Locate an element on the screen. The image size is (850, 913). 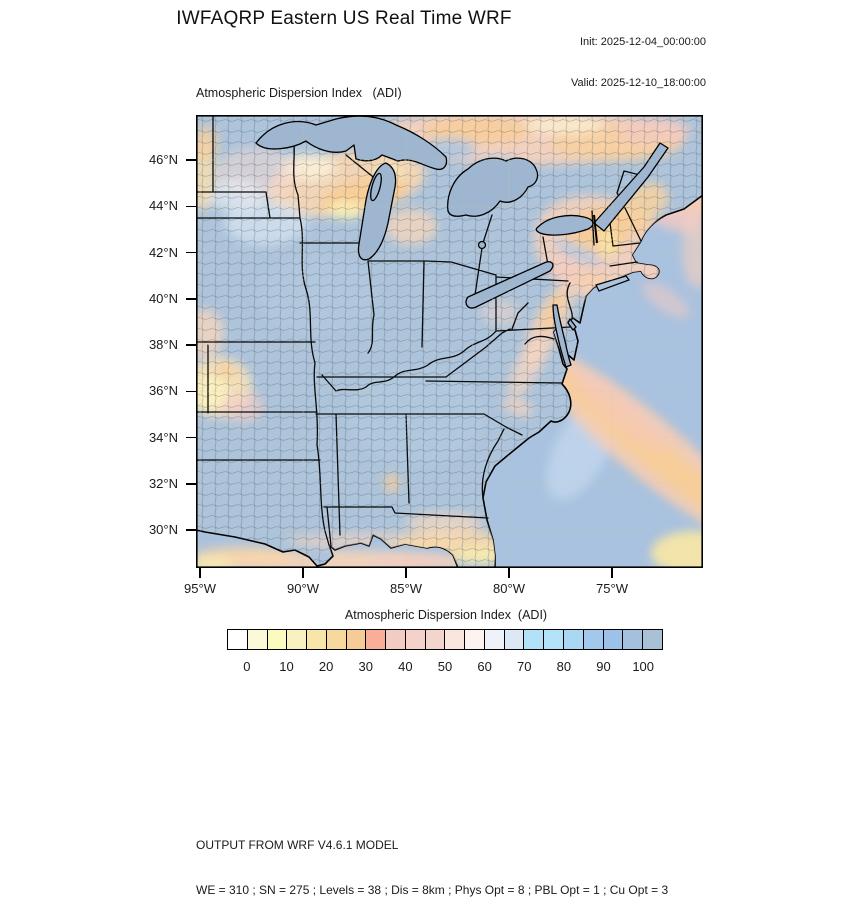
lake-ontario is located at coordinates (564, 225).